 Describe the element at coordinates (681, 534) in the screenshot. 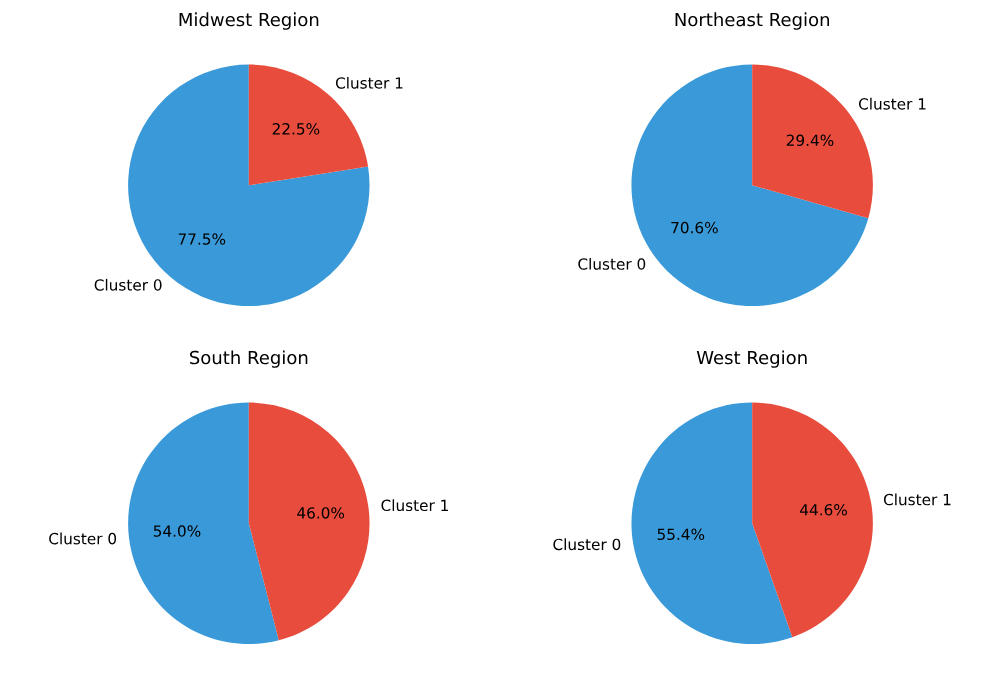

I see `data-label: 55.4%` at that location.